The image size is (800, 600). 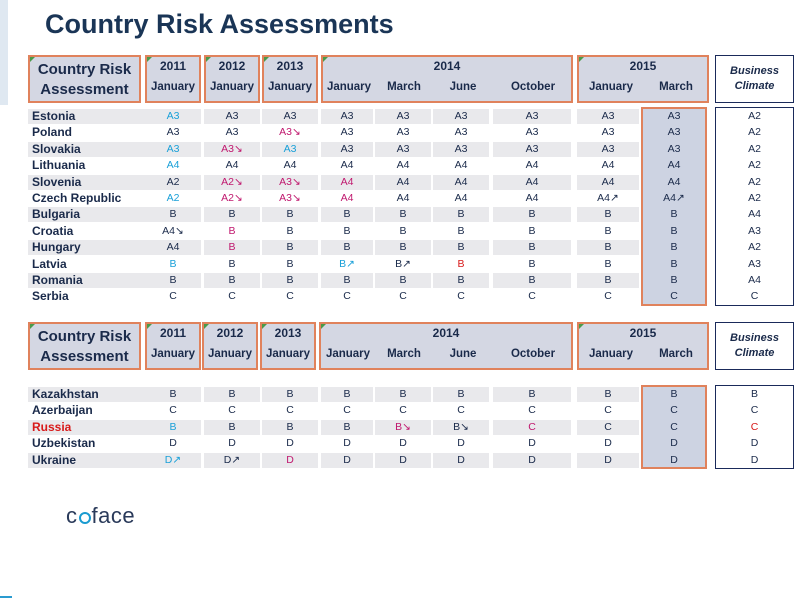 I want to click on country-name: Slovakia, so click(x=86, y=149).